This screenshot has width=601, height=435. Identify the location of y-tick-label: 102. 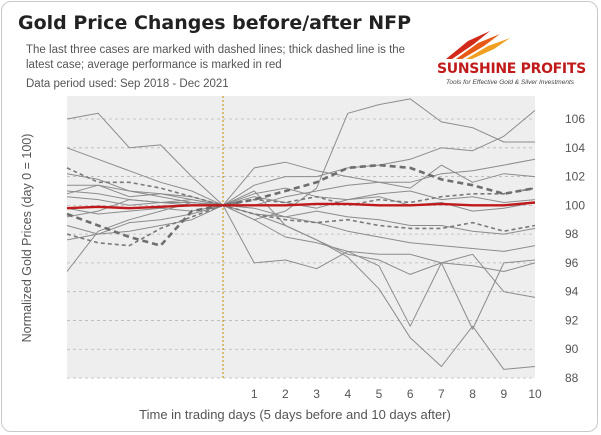
(575, 177).